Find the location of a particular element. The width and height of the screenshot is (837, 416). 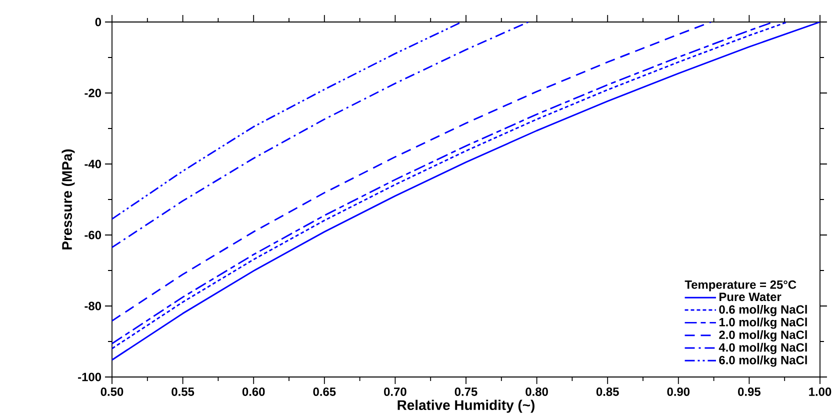

x-tick-label: 0.80 is located at coordinates (537, 391).